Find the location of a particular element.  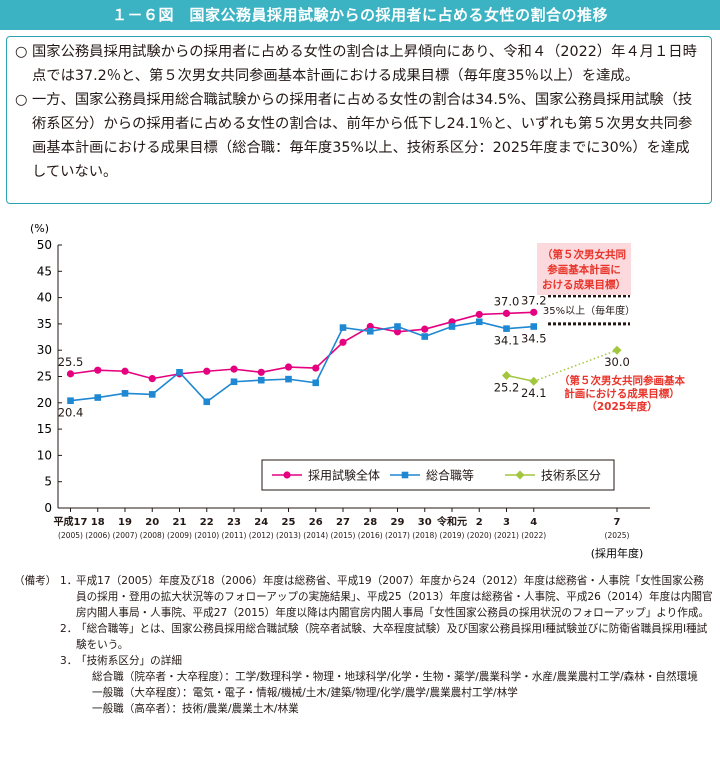

figure-title: １－６図 国家公務員採用試験からの採用者に占める女性の割合の推移 is located at coordinates (359, 15).